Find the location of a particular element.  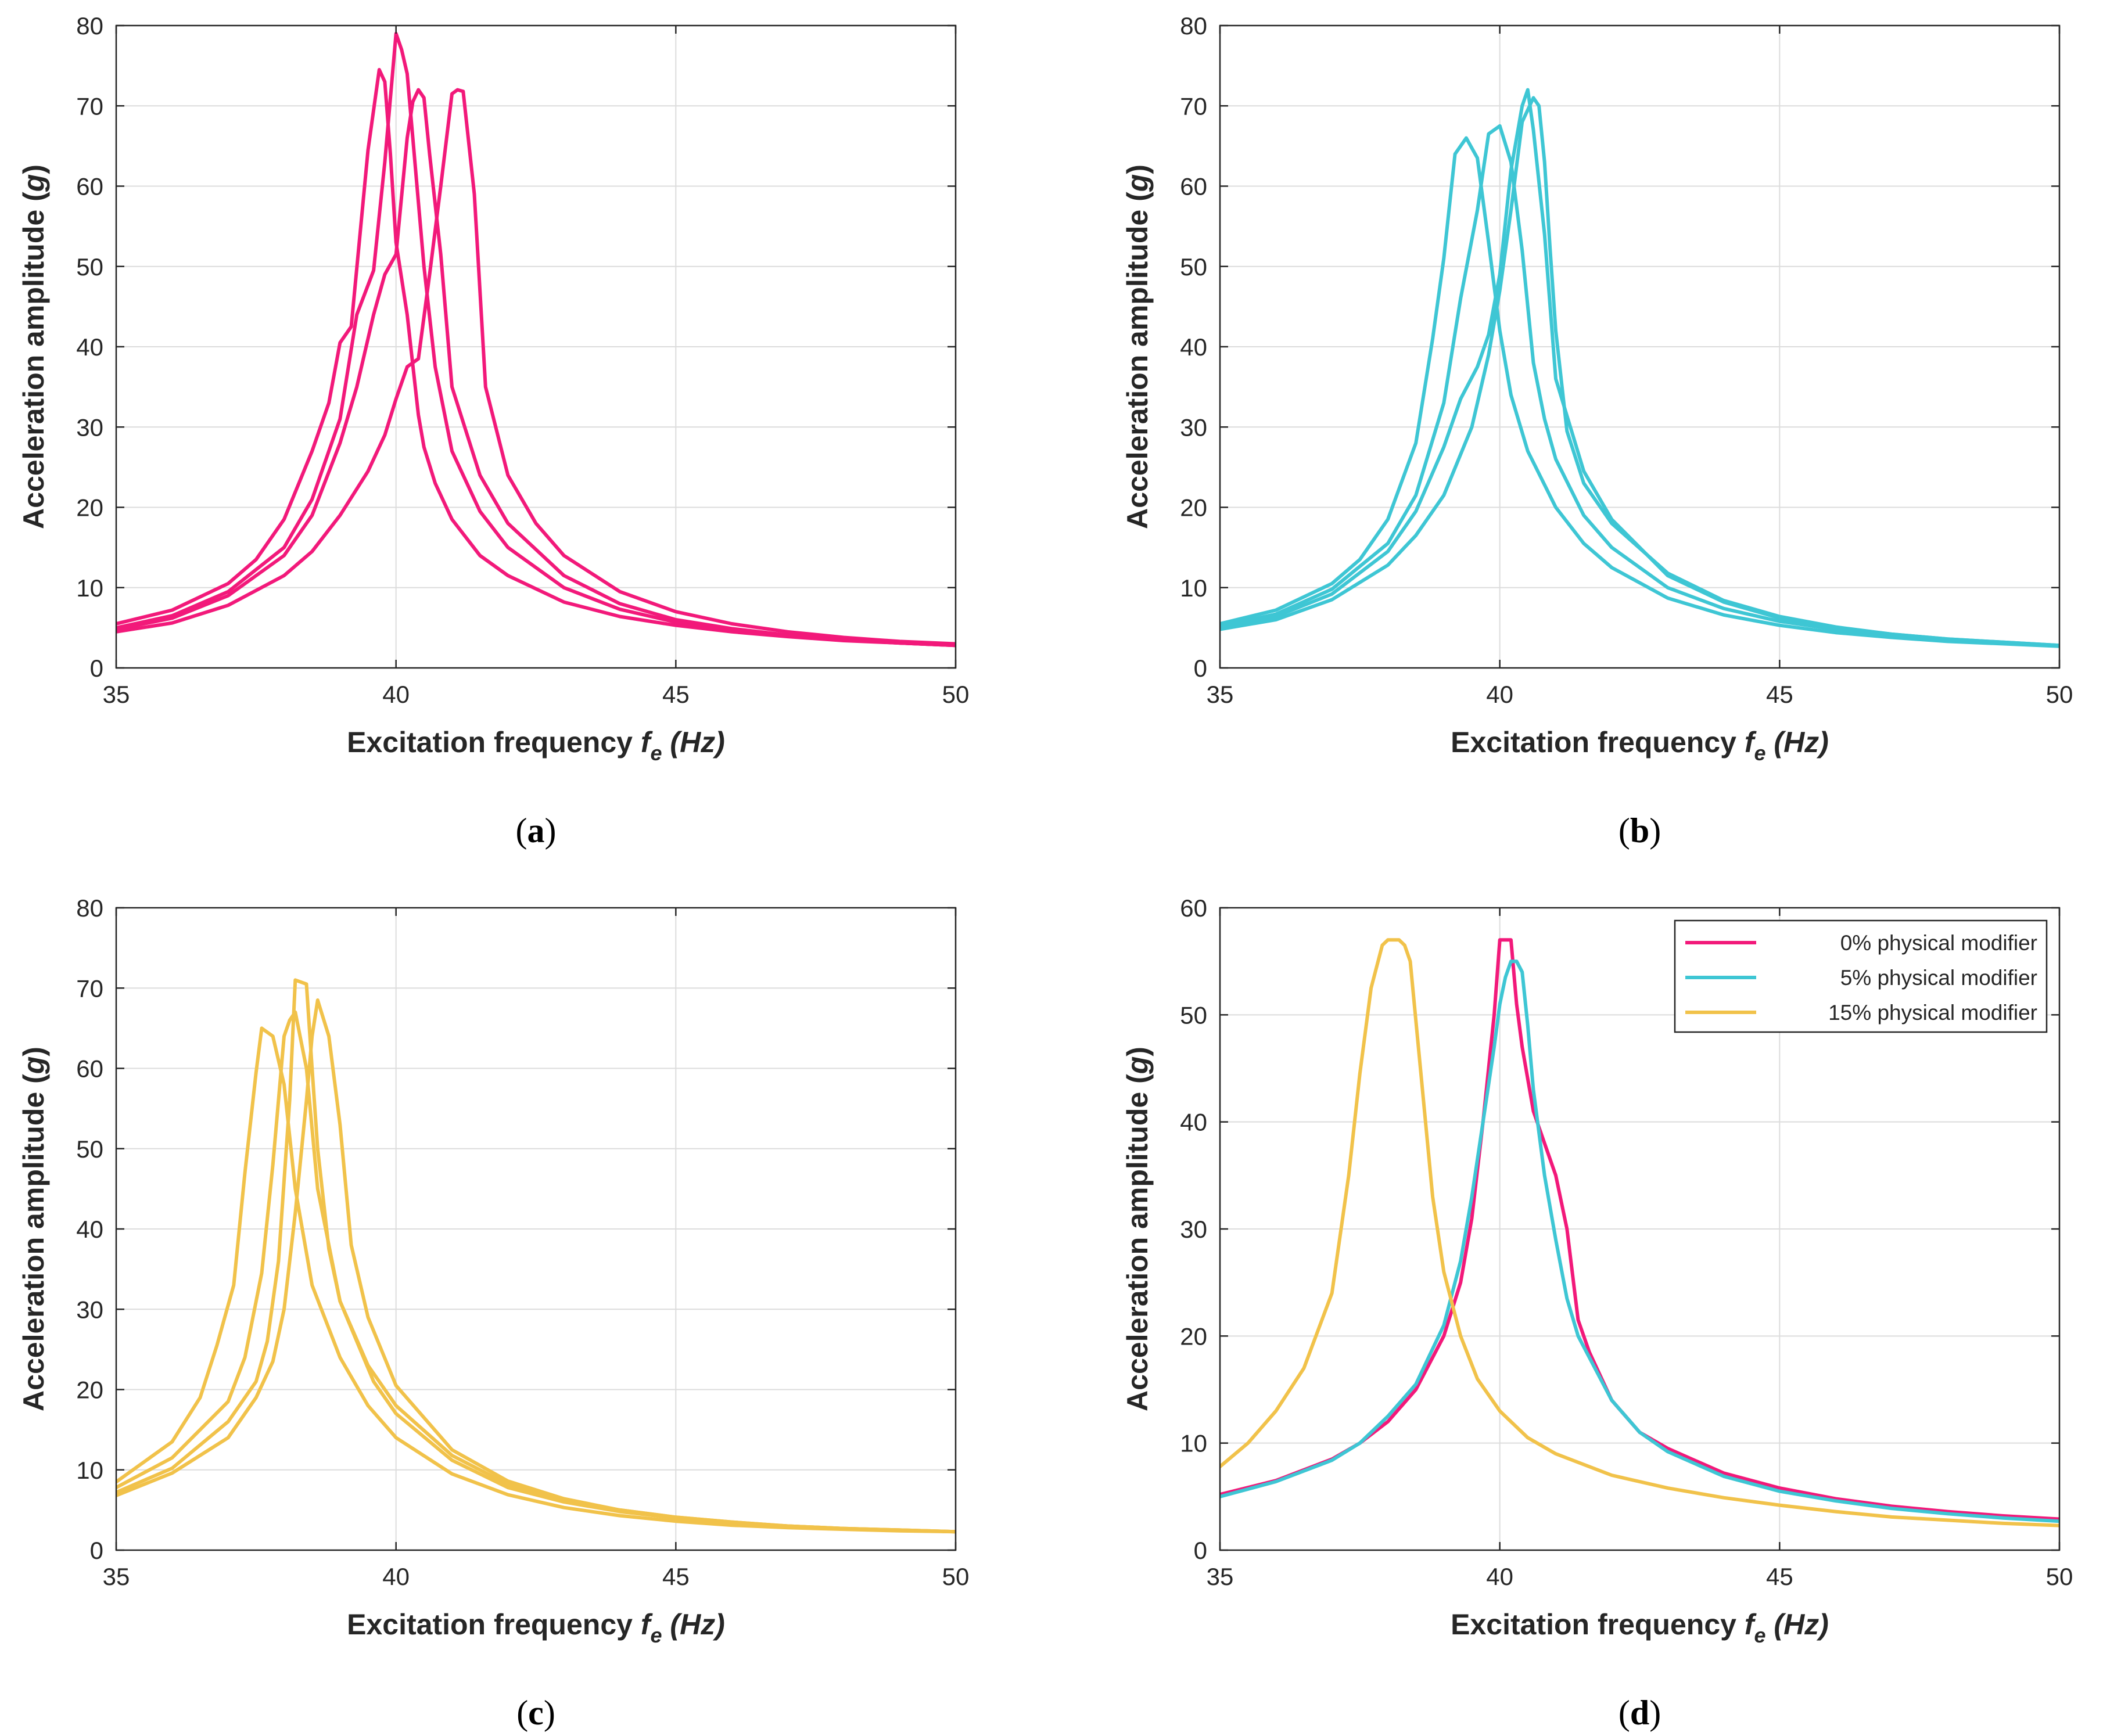

panel-caption: (b) is located at coordinates (1639, 830).